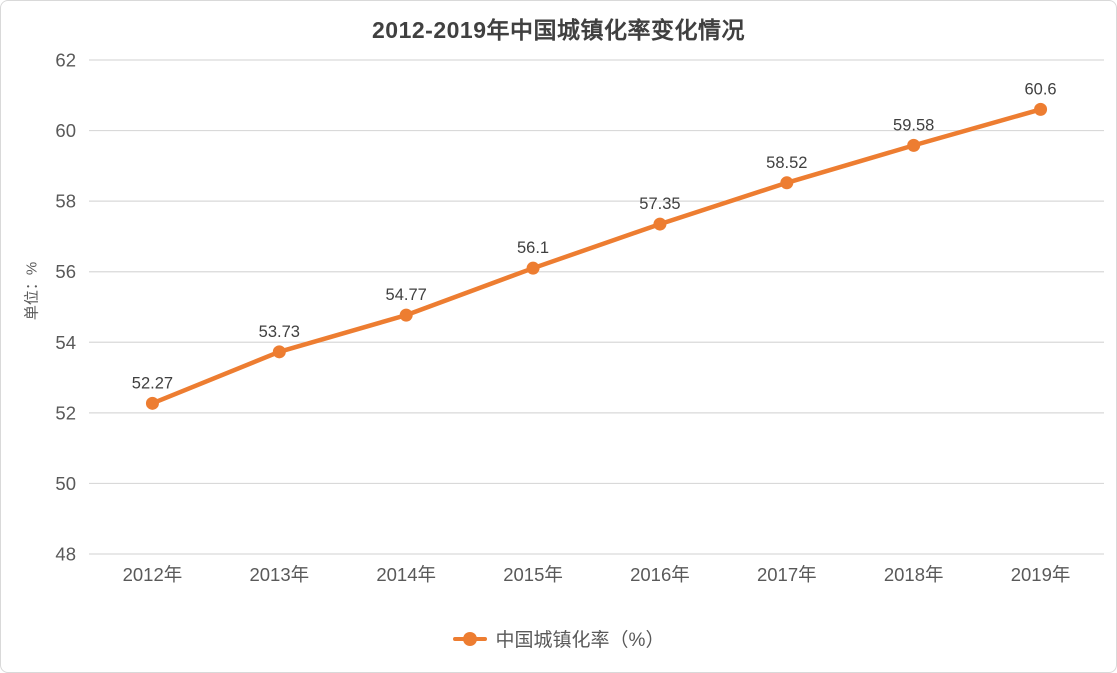 The image size is (1117, 673). I want to click on data-point-label: 56.1, so click(533, 248).